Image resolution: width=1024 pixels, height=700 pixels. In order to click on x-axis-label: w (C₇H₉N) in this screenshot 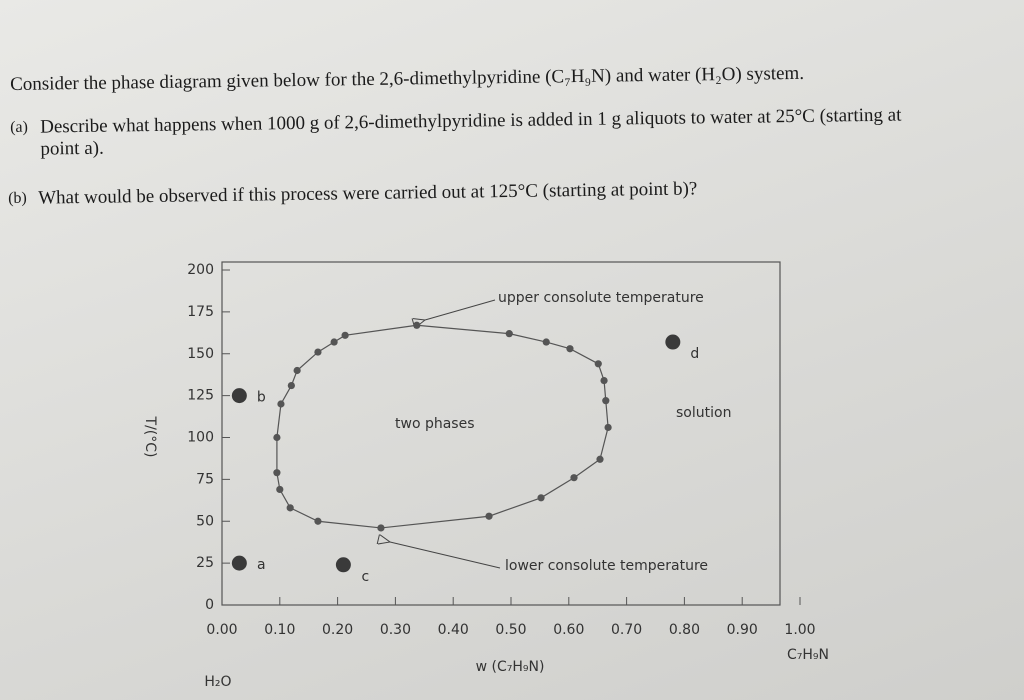, I will do `click(510, 667)`.